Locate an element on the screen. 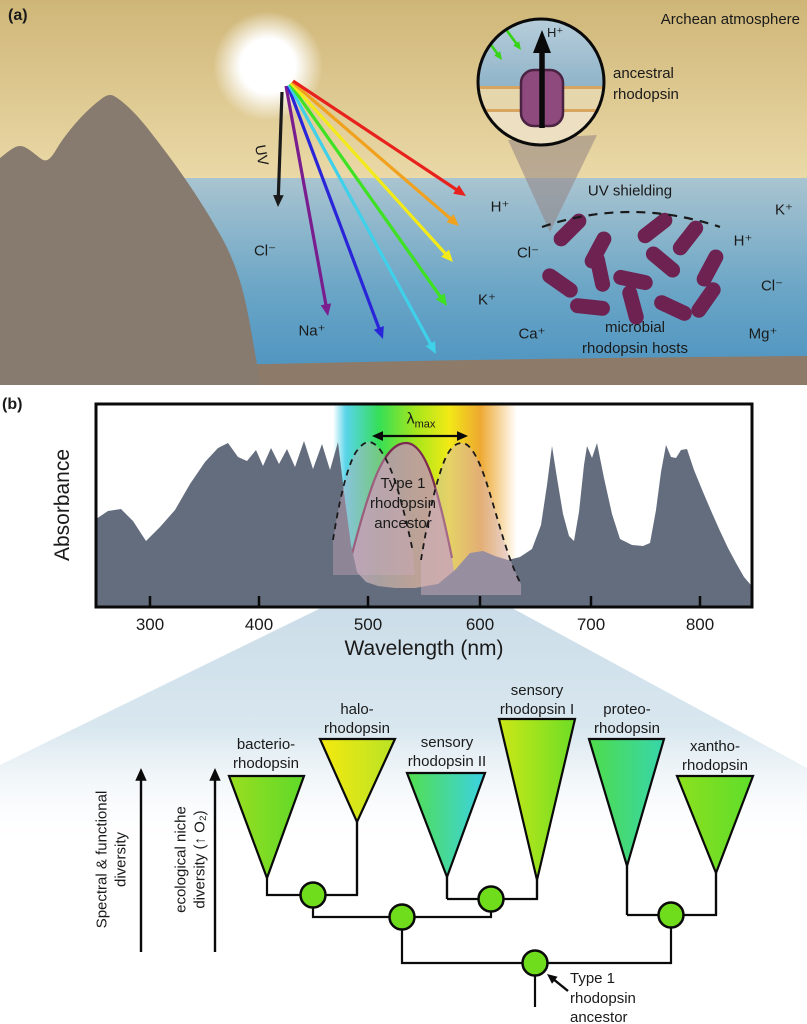 The height and width of the screenshot is (1024, 807). x-axis-ticks is located at coordinates (425, 601).